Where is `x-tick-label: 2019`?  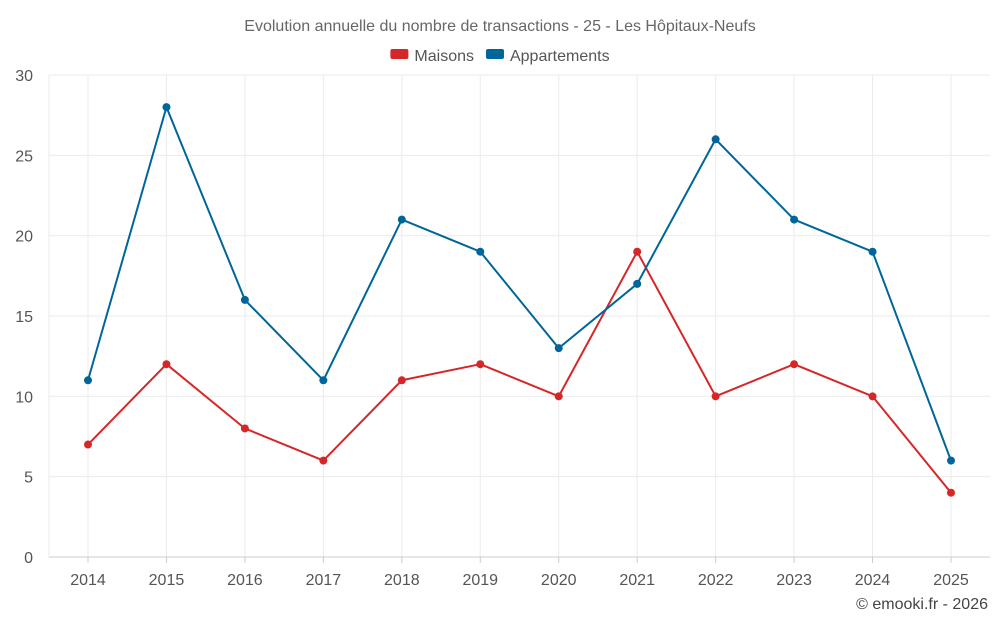 x-tick-label: 2019 is located at coordinates (480, 580).